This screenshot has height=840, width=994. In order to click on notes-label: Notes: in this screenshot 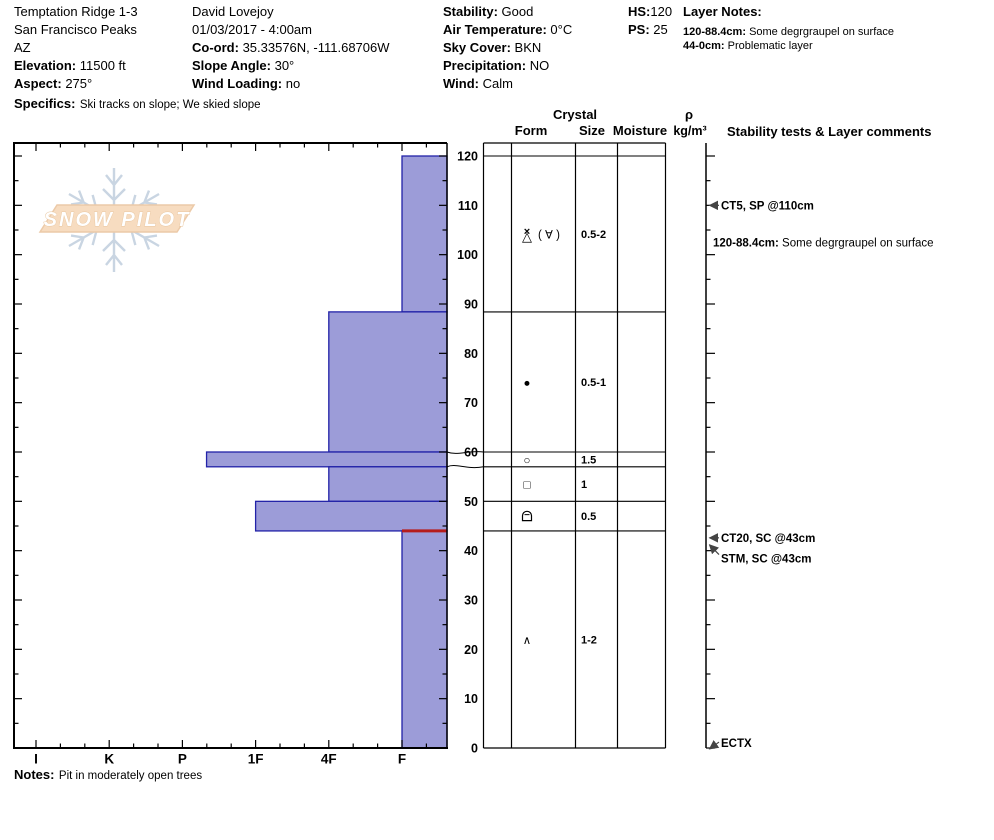, I will do `click(34, 774)`.